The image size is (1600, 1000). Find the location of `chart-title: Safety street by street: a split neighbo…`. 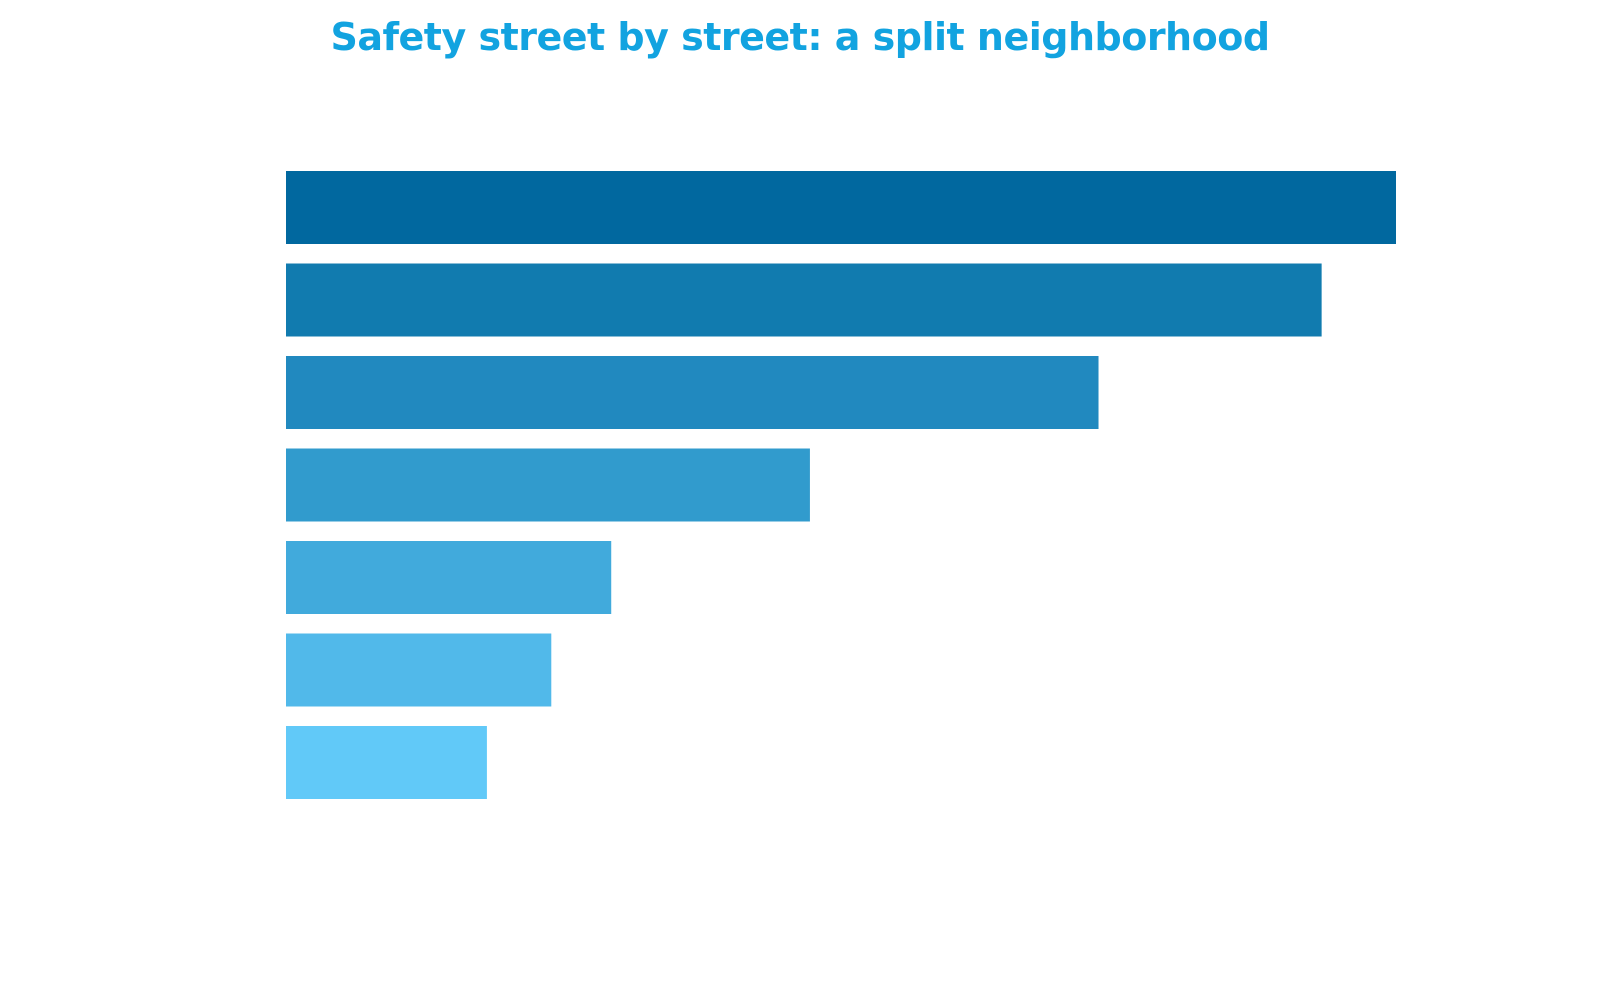

chart-title: Safety street by street: a split neighbo… is located at coordinates (800, 37).